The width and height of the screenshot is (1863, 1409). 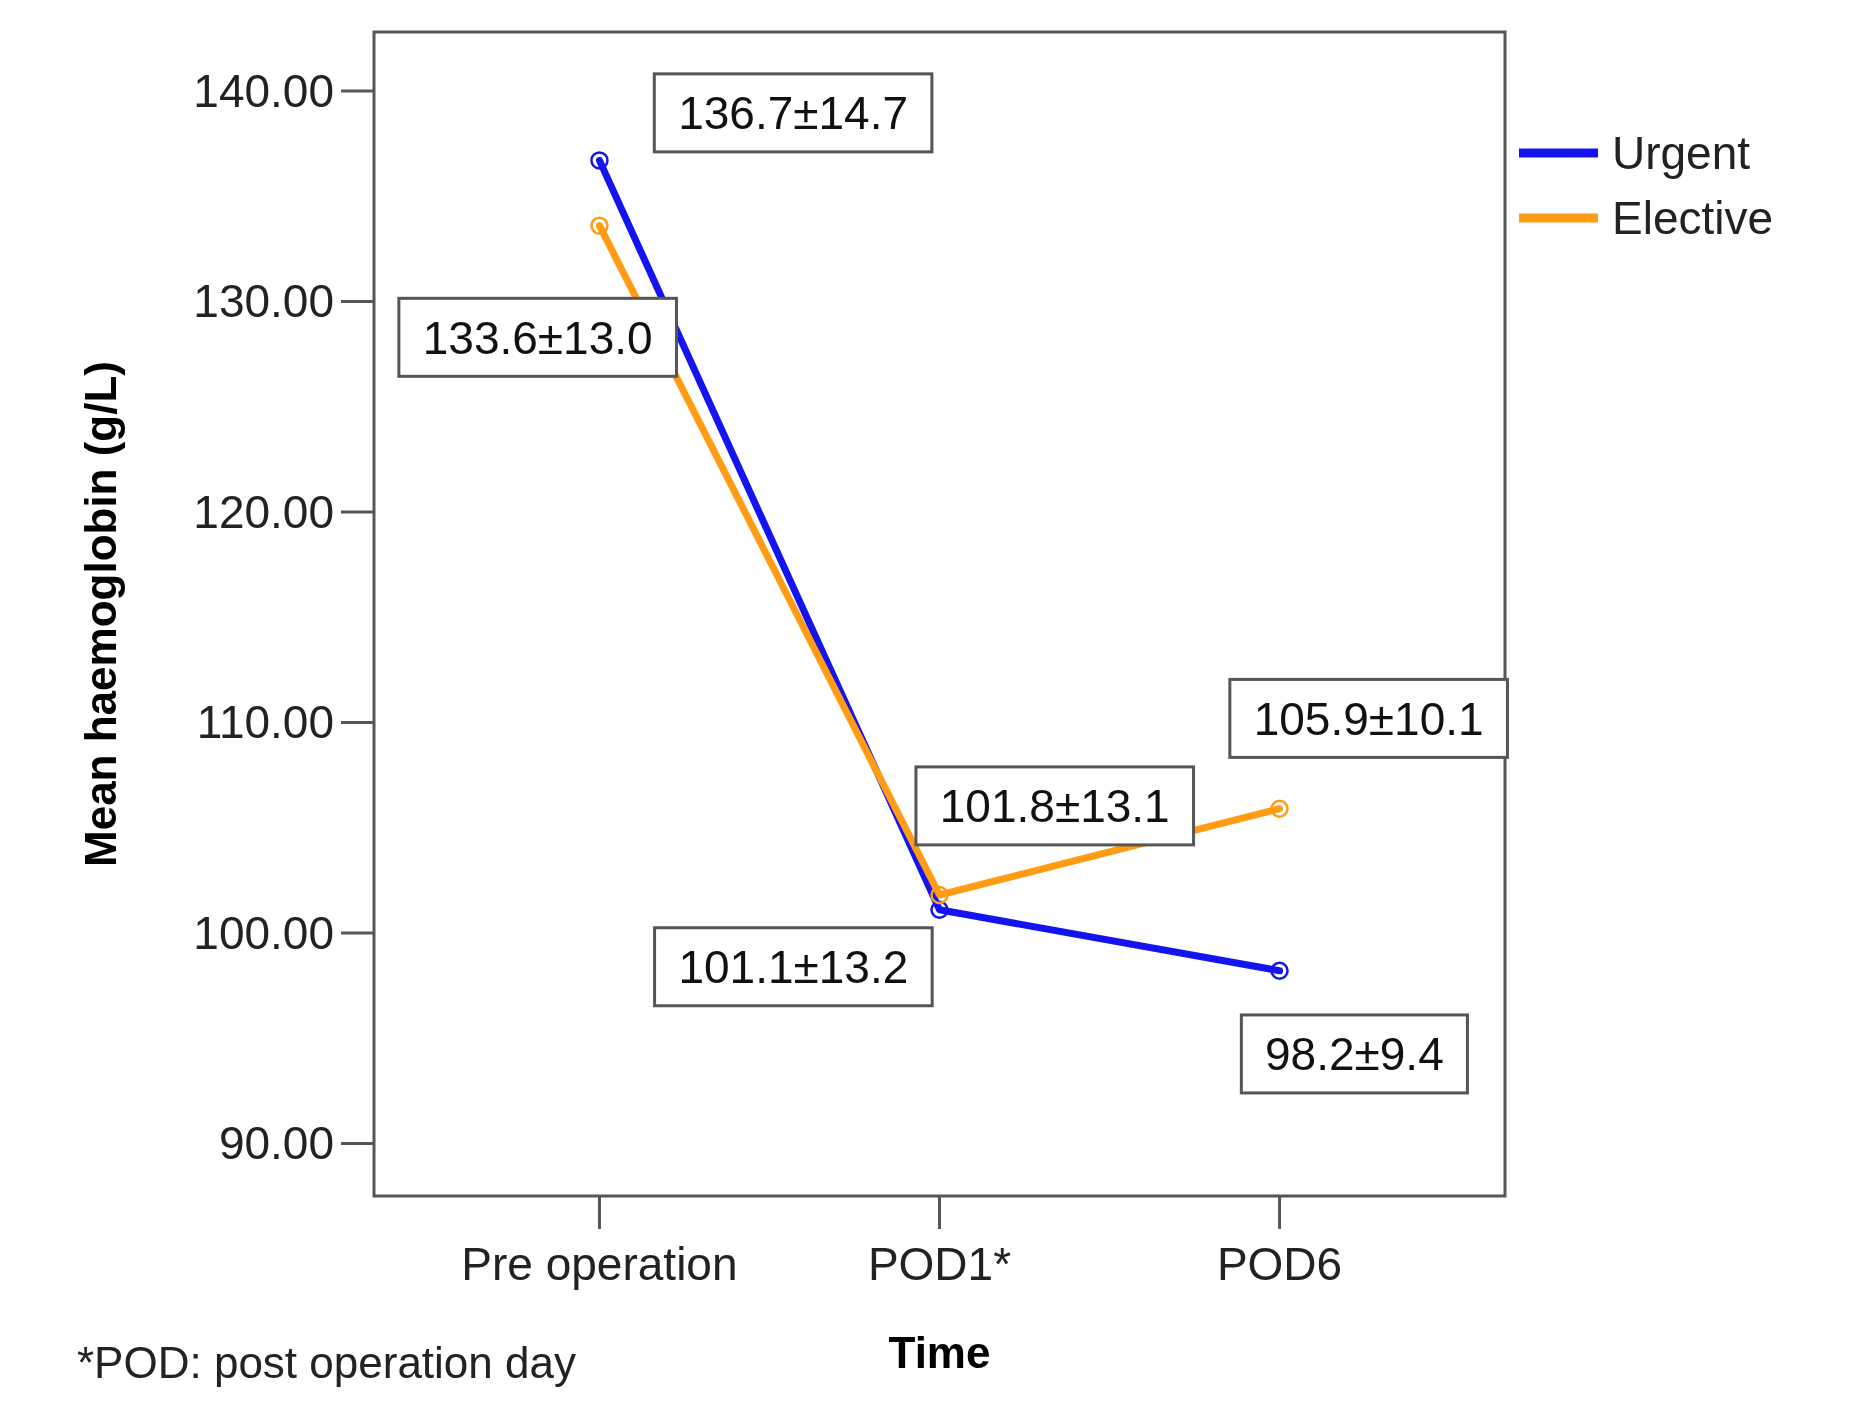 What do you see at coordinates (263, 511) in the screenshot?
I see `y-tick-label: 120.00` at bounding box center [263, 511].